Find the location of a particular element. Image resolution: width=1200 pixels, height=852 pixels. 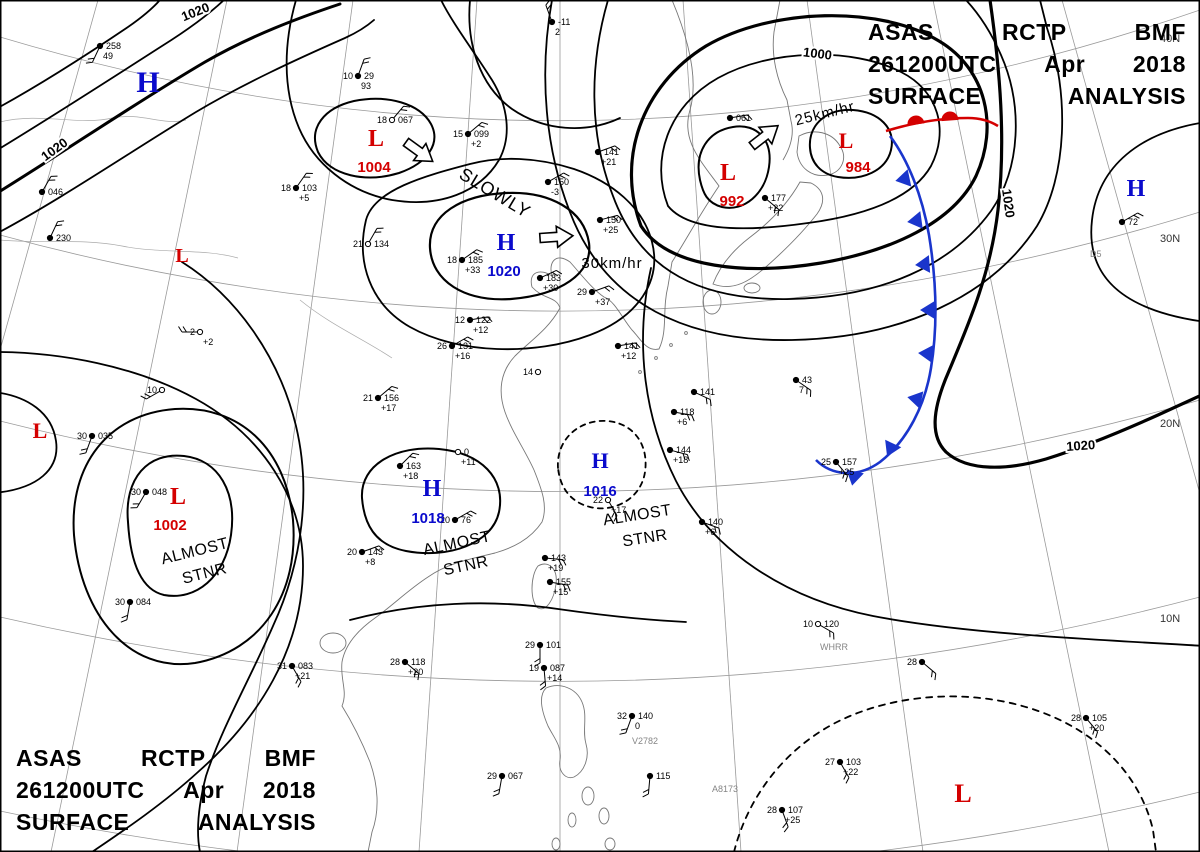

station-plot: 144+18 is located at coordinates (678, 455).